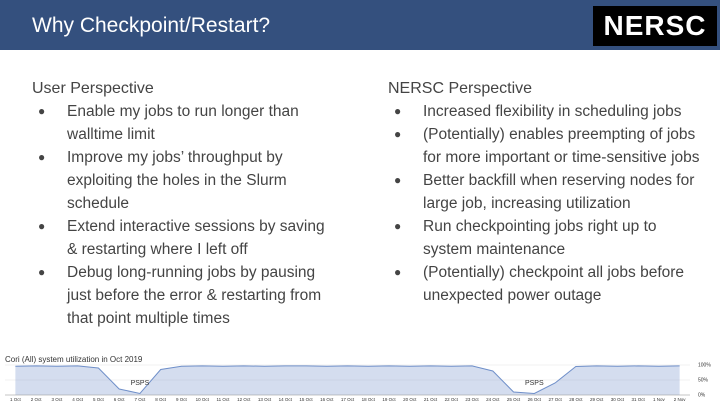 This screenshot has width=720, height=405. What do you see at coordinates (493, 399) in the screenshot?
I see `x-tick-label: 24 Oct` at bounding box center [493, 399].